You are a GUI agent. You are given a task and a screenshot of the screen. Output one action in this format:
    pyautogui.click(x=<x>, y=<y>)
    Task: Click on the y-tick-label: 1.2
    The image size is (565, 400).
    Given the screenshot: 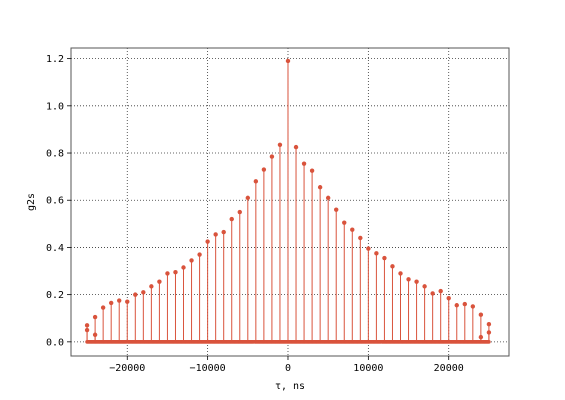 What is the action you would take?
    pyautogui.click(x=55, y=59)
    